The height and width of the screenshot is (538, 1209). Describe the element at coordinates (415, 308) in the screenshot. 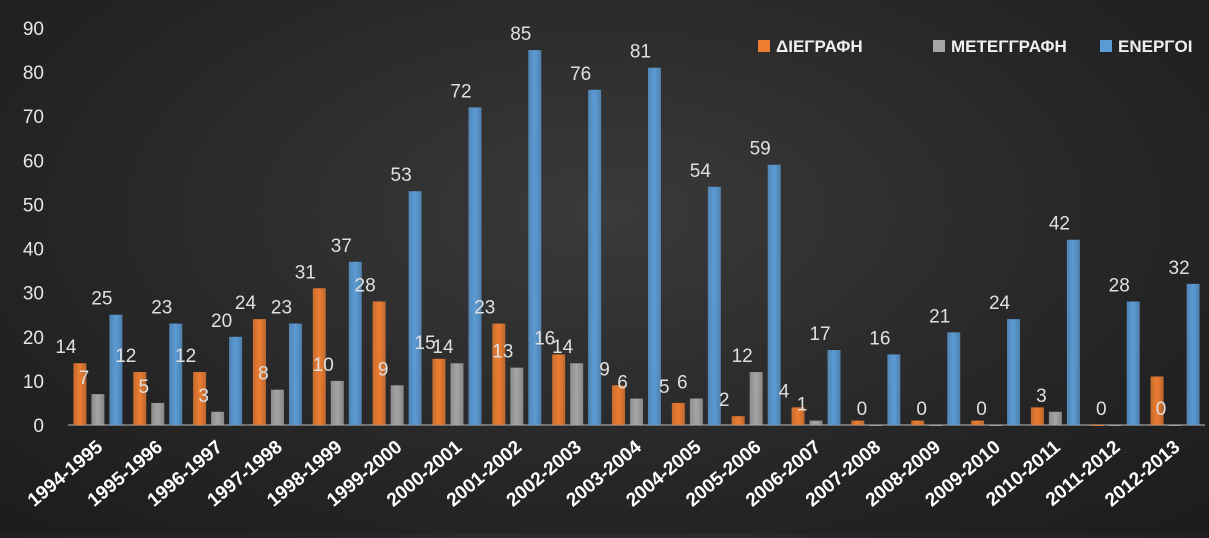

I see `bar-ΕΝΕΡΓΟΙ-1999-2000` at that location.